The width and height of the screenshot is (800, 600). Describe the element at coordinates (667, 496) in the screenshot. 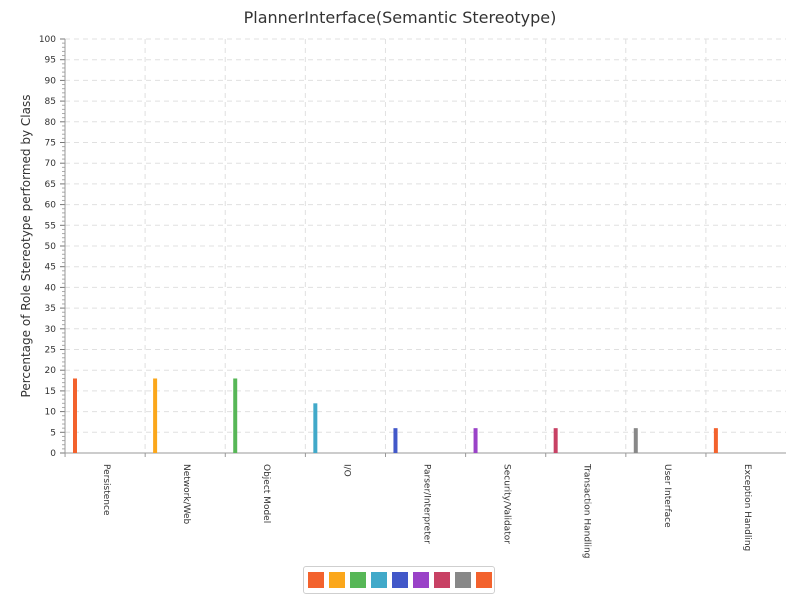

I see `x-tick-label: User Interface` at that location.